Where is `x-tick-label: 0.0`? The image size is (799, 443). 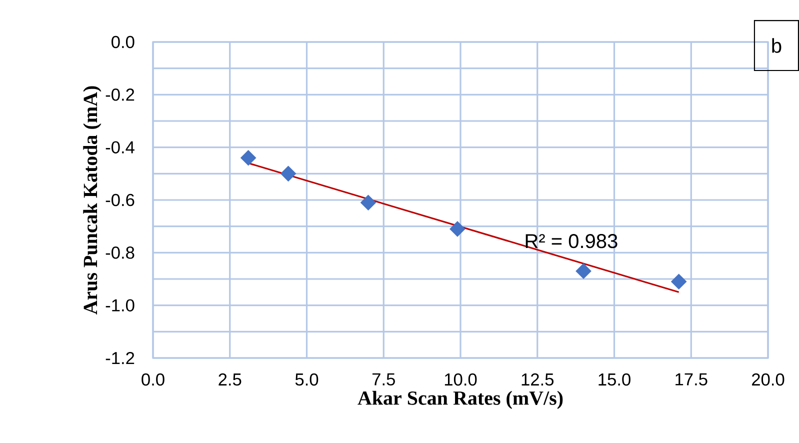 x-tick-label: 0.0 is located at coordinates (153, 379).